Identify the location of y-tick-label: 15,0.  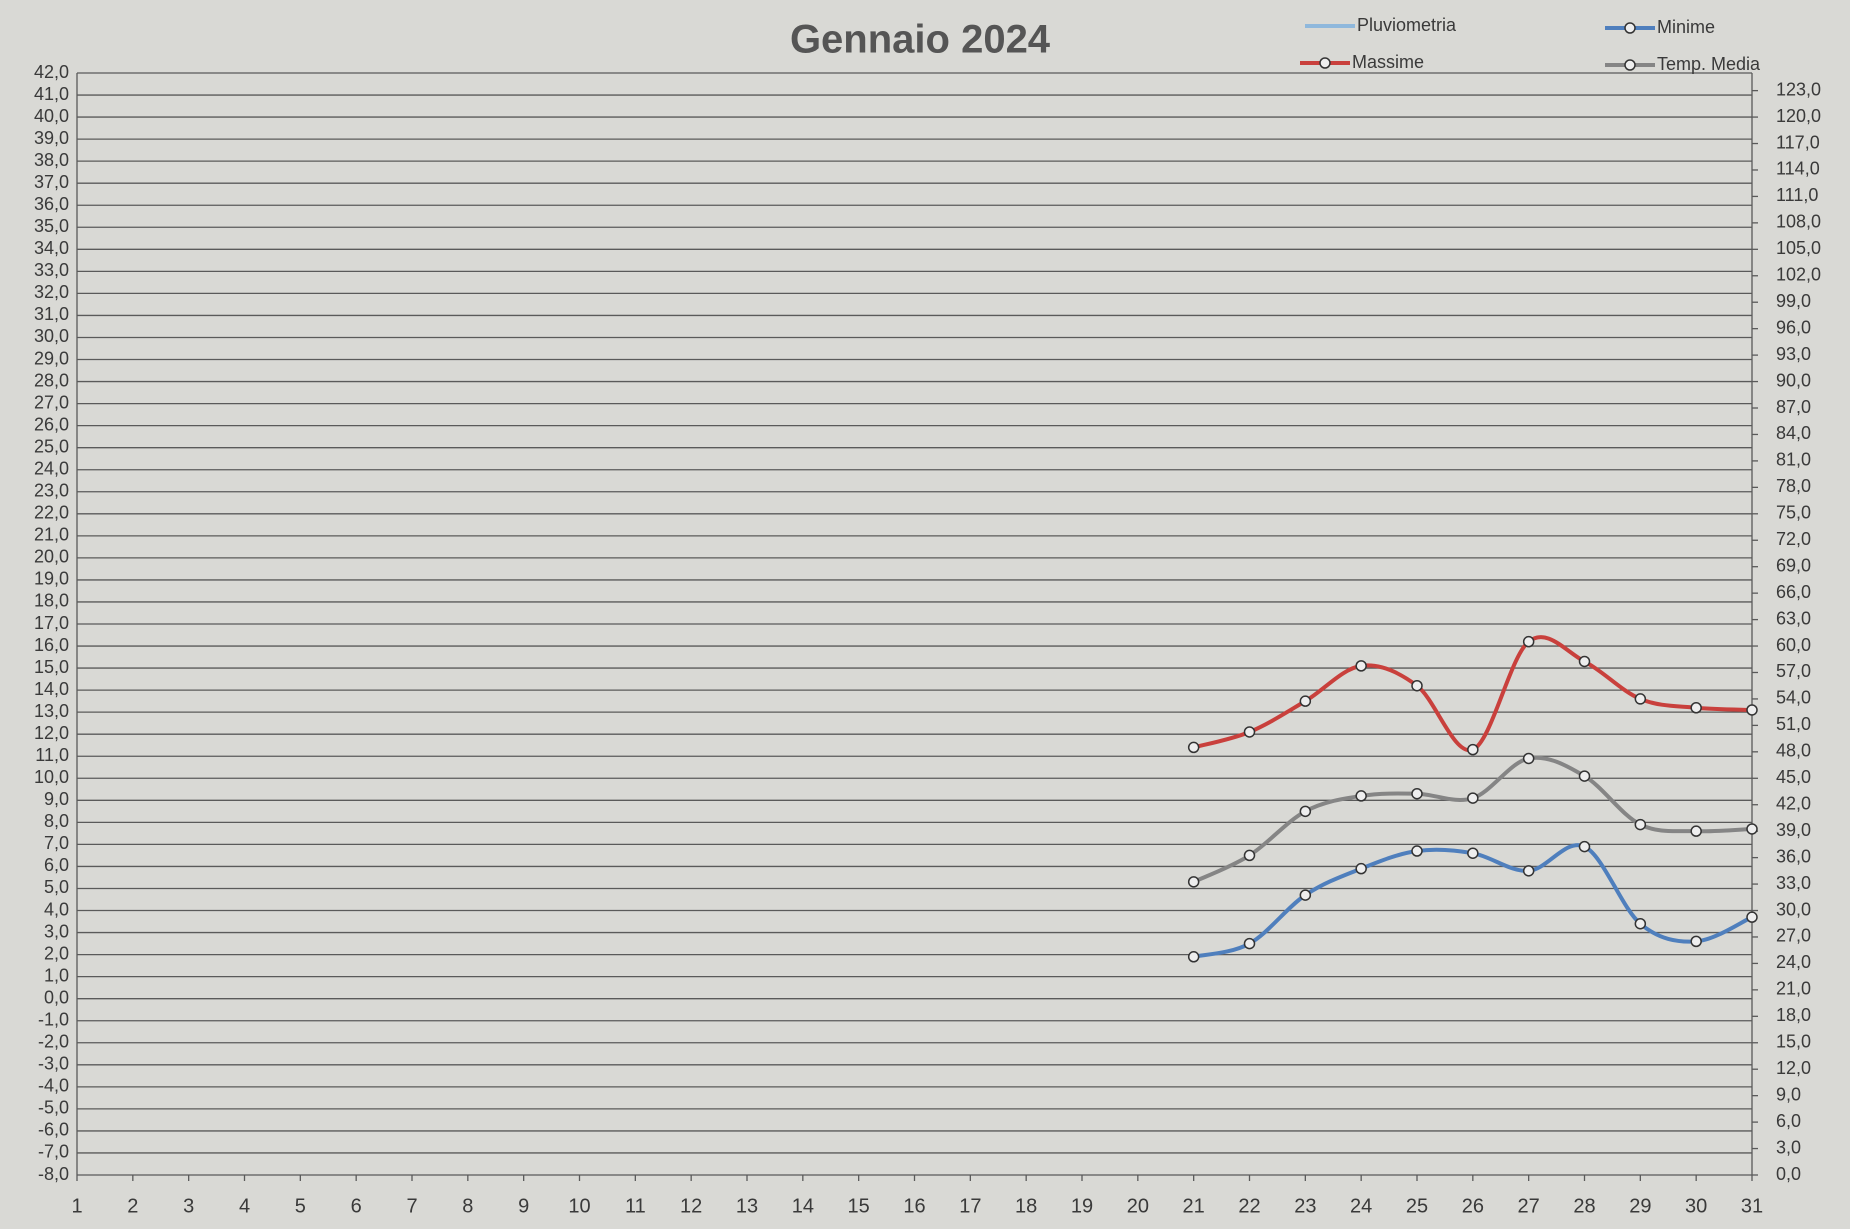
(51, 667).